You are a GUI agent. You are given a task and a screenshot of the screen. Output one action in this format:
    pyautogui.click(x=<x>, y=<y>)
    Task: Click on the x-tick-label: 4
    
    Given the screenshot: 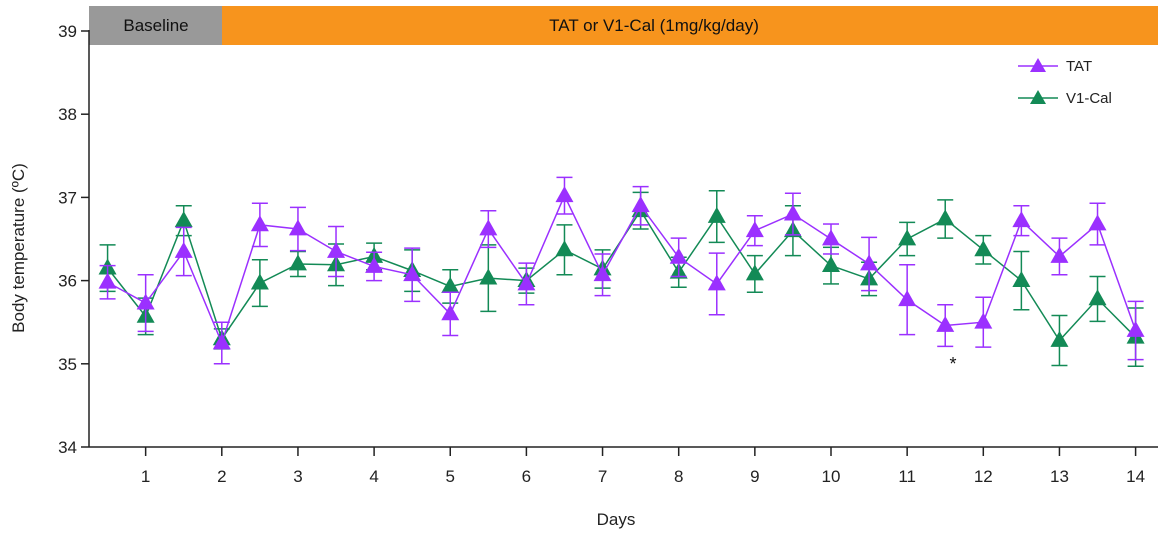 What is the action you would take?
    pyautogui.click(x=373, y=476)
    